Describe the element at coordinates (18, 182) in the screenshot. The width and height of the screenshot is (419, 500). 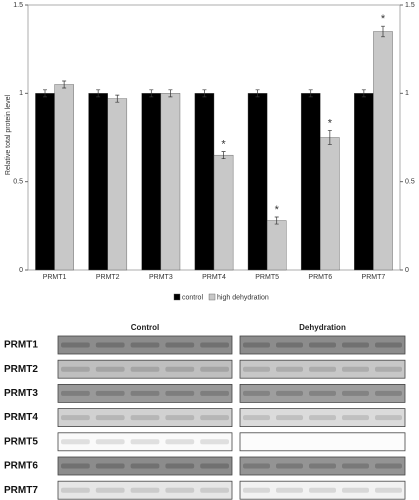
I see `y-tick-label: 0.5` at that location.